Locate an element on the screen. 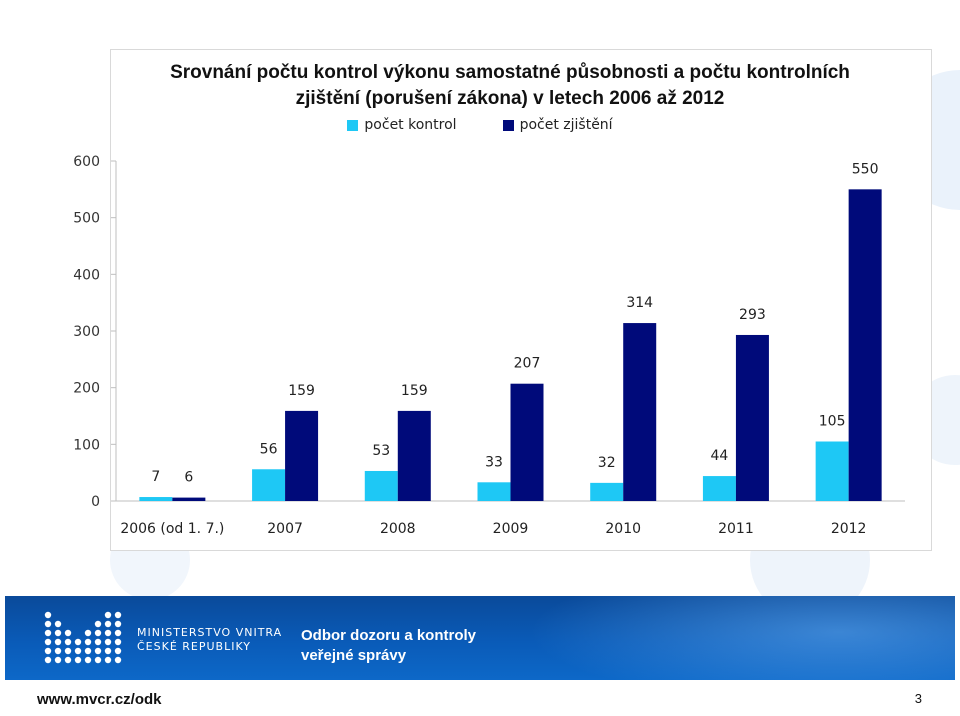 This screenshot has height=716, width=960. page-number: 3 is located at coordinates (918, 698).